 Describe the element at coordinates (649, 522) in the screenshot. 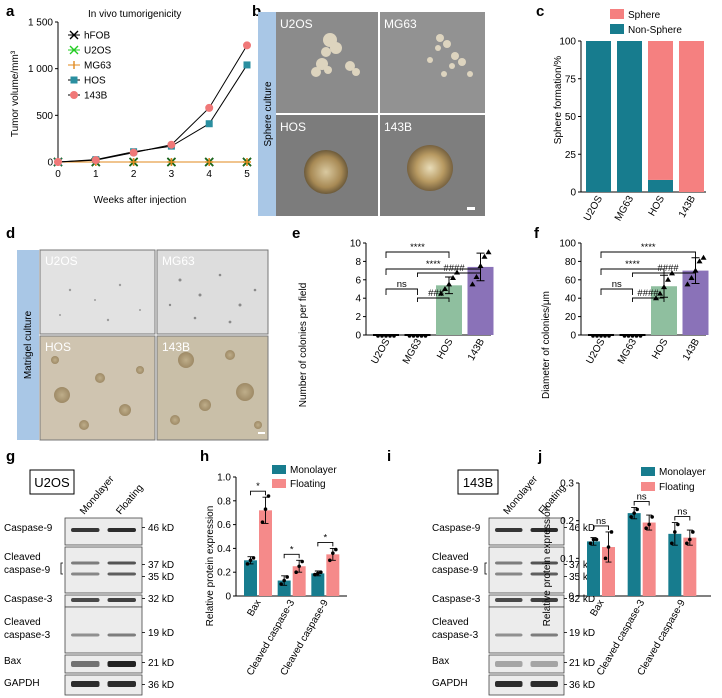

I see `error-bar` at that location.